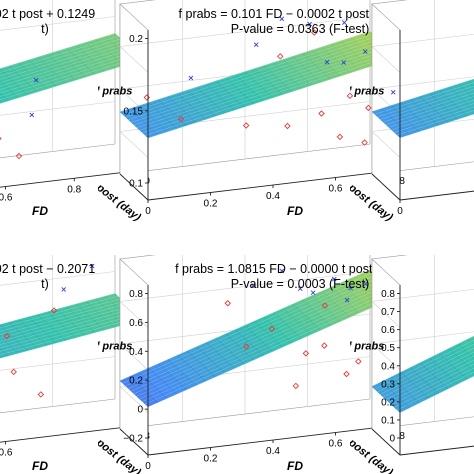  I want to click on z-tick-label: 0.5, so click(388, 348).